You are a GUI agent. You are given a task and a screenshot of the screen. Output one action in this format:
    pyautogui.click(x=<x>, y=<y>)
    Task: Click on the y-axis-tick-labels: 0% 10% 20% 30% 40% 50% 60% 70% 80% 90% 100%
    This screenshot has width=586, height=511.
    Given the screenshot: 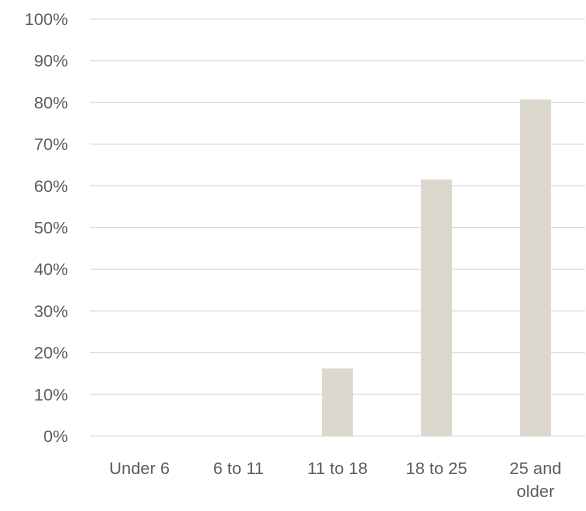 What is the action you would take?
    pyautogui.click(x=46, y=228)
    